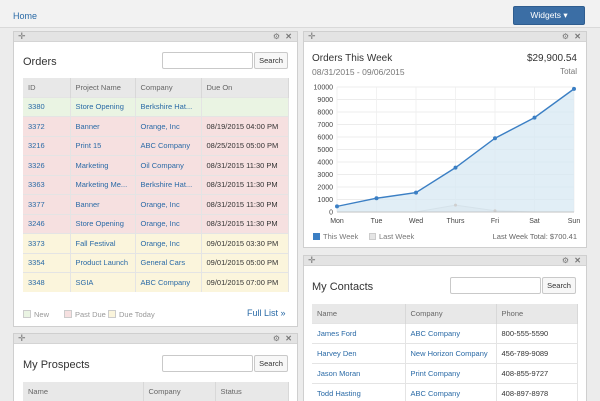 Image resolution: width=600 pixels, height=401 pixels. I want to click on x-tick-label: Sun, so click(574, 221).